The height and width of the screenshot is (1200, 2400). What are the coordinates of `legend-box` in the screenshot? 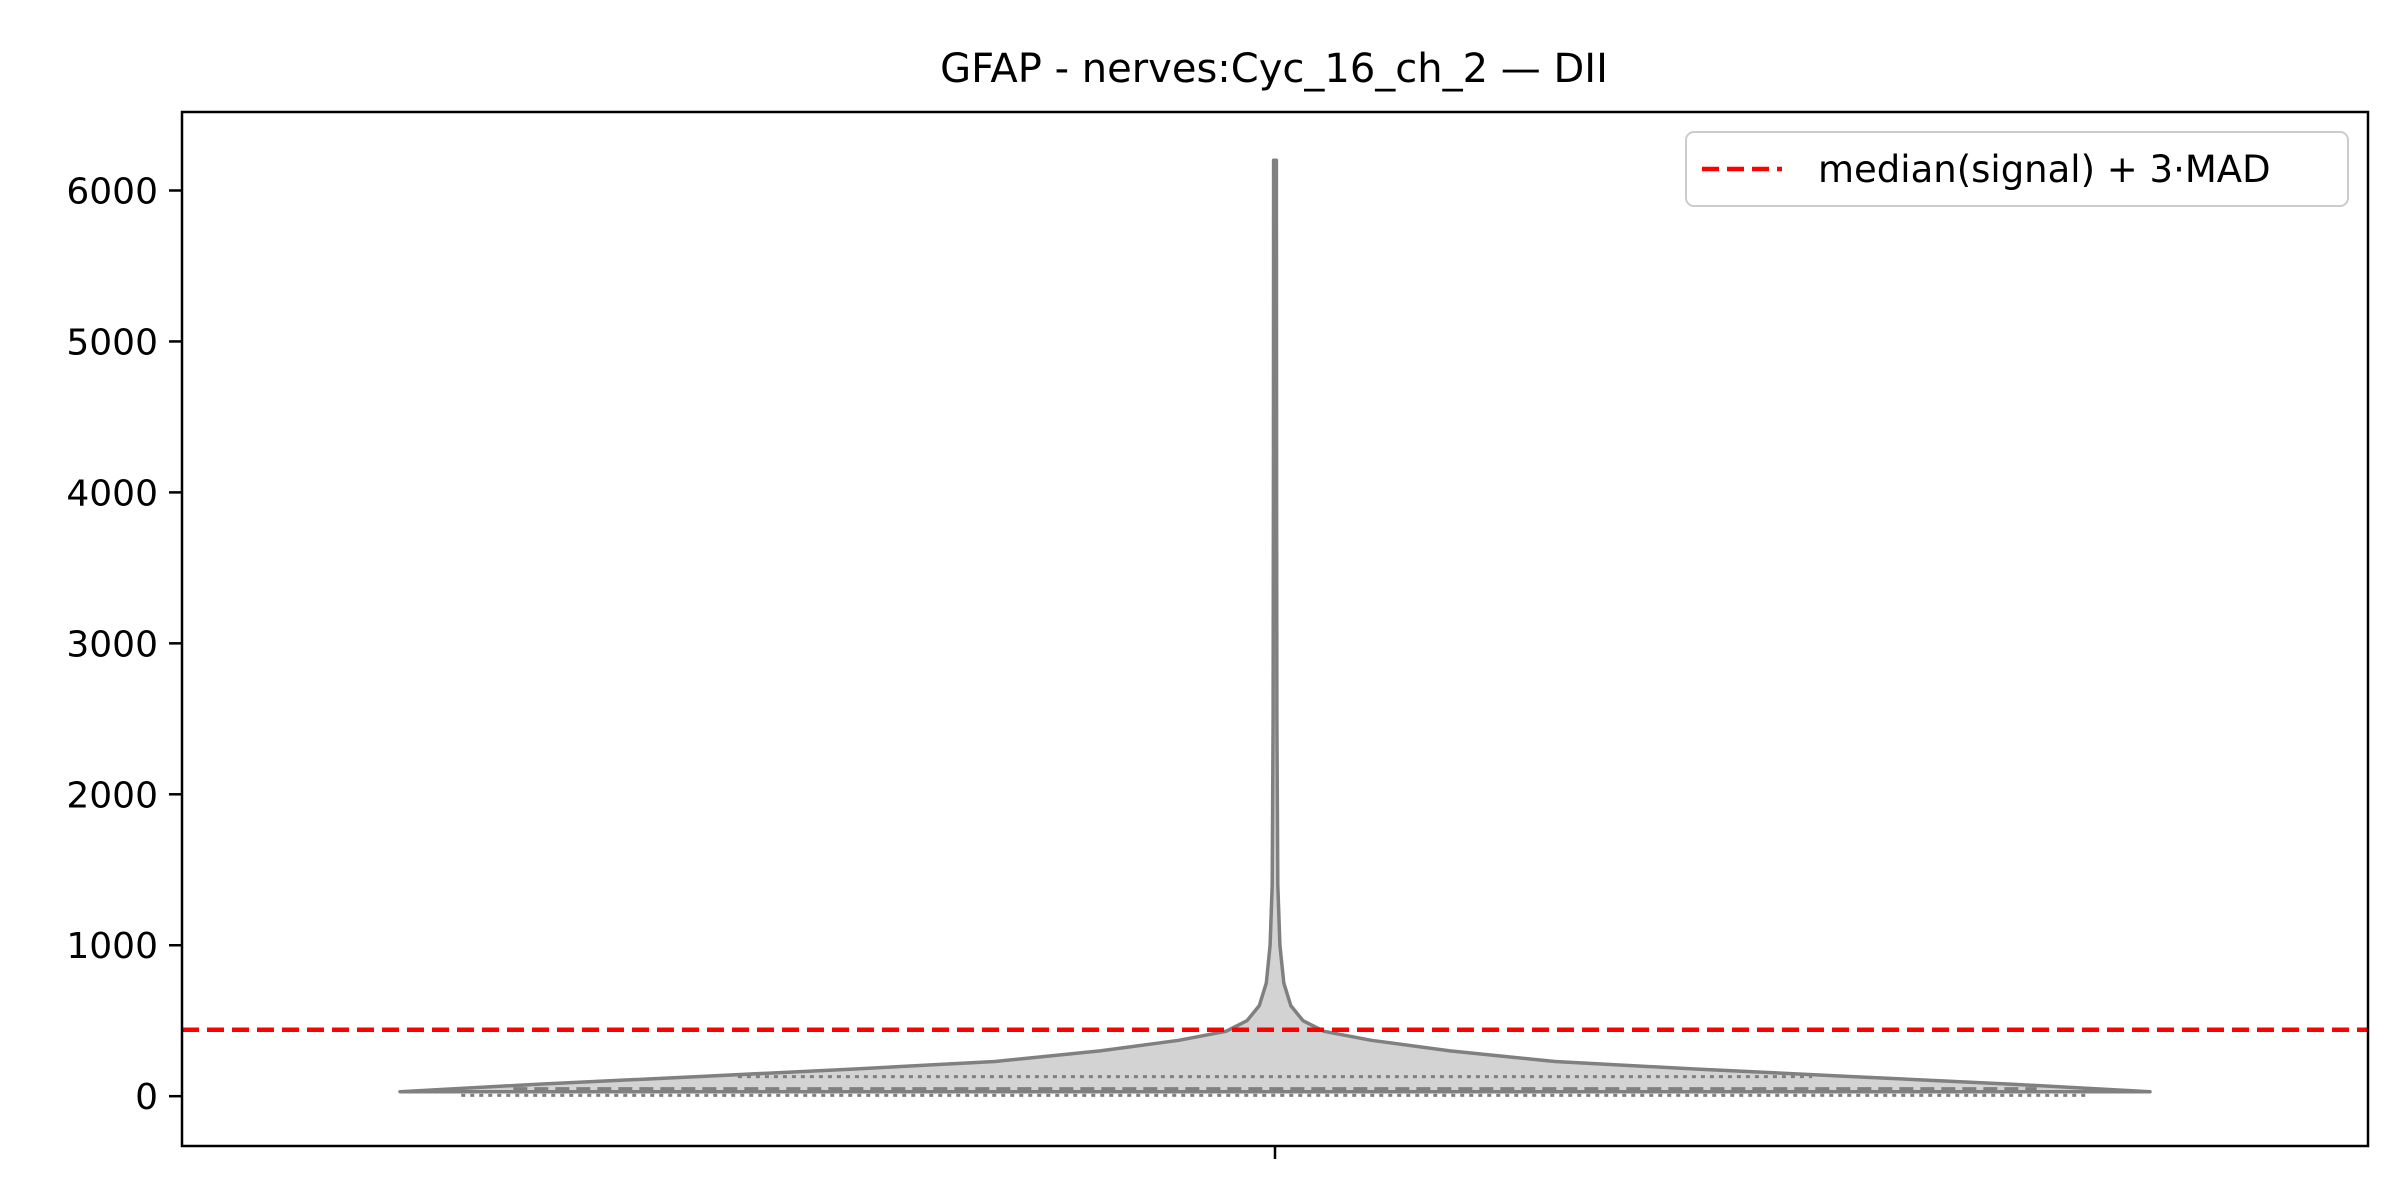 It's located at (2017, 169).